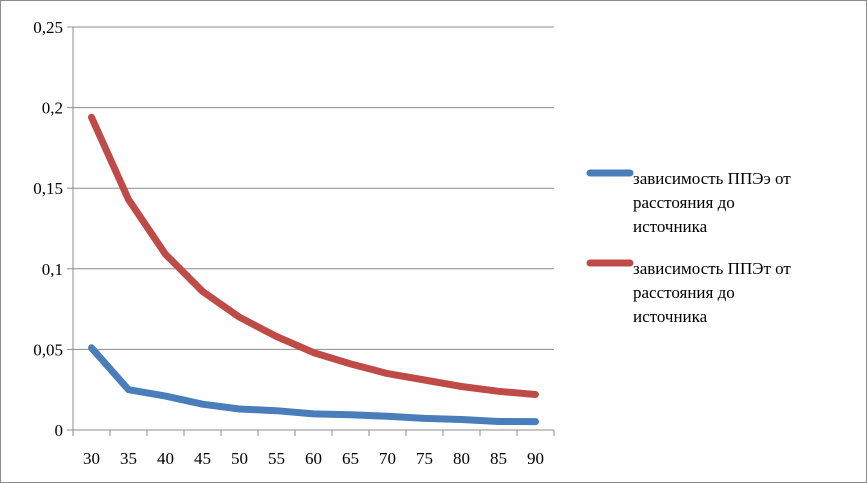 This screenshot has height=483, width=867. Describe the element at coordinates (48, 229) in the screenshot. I see `y-tick-labels: 0 0,05 0,1 0,15 0,2 0,25` at that location.